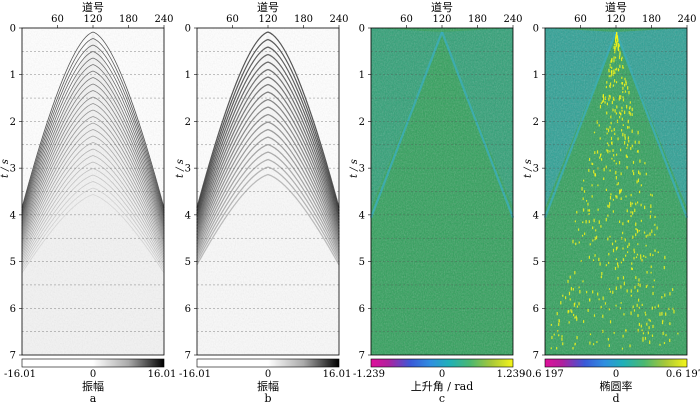 The width and height of the screenshot is (700, 405). I want to click on colorbar-title: 振幅, so click(93, 386).